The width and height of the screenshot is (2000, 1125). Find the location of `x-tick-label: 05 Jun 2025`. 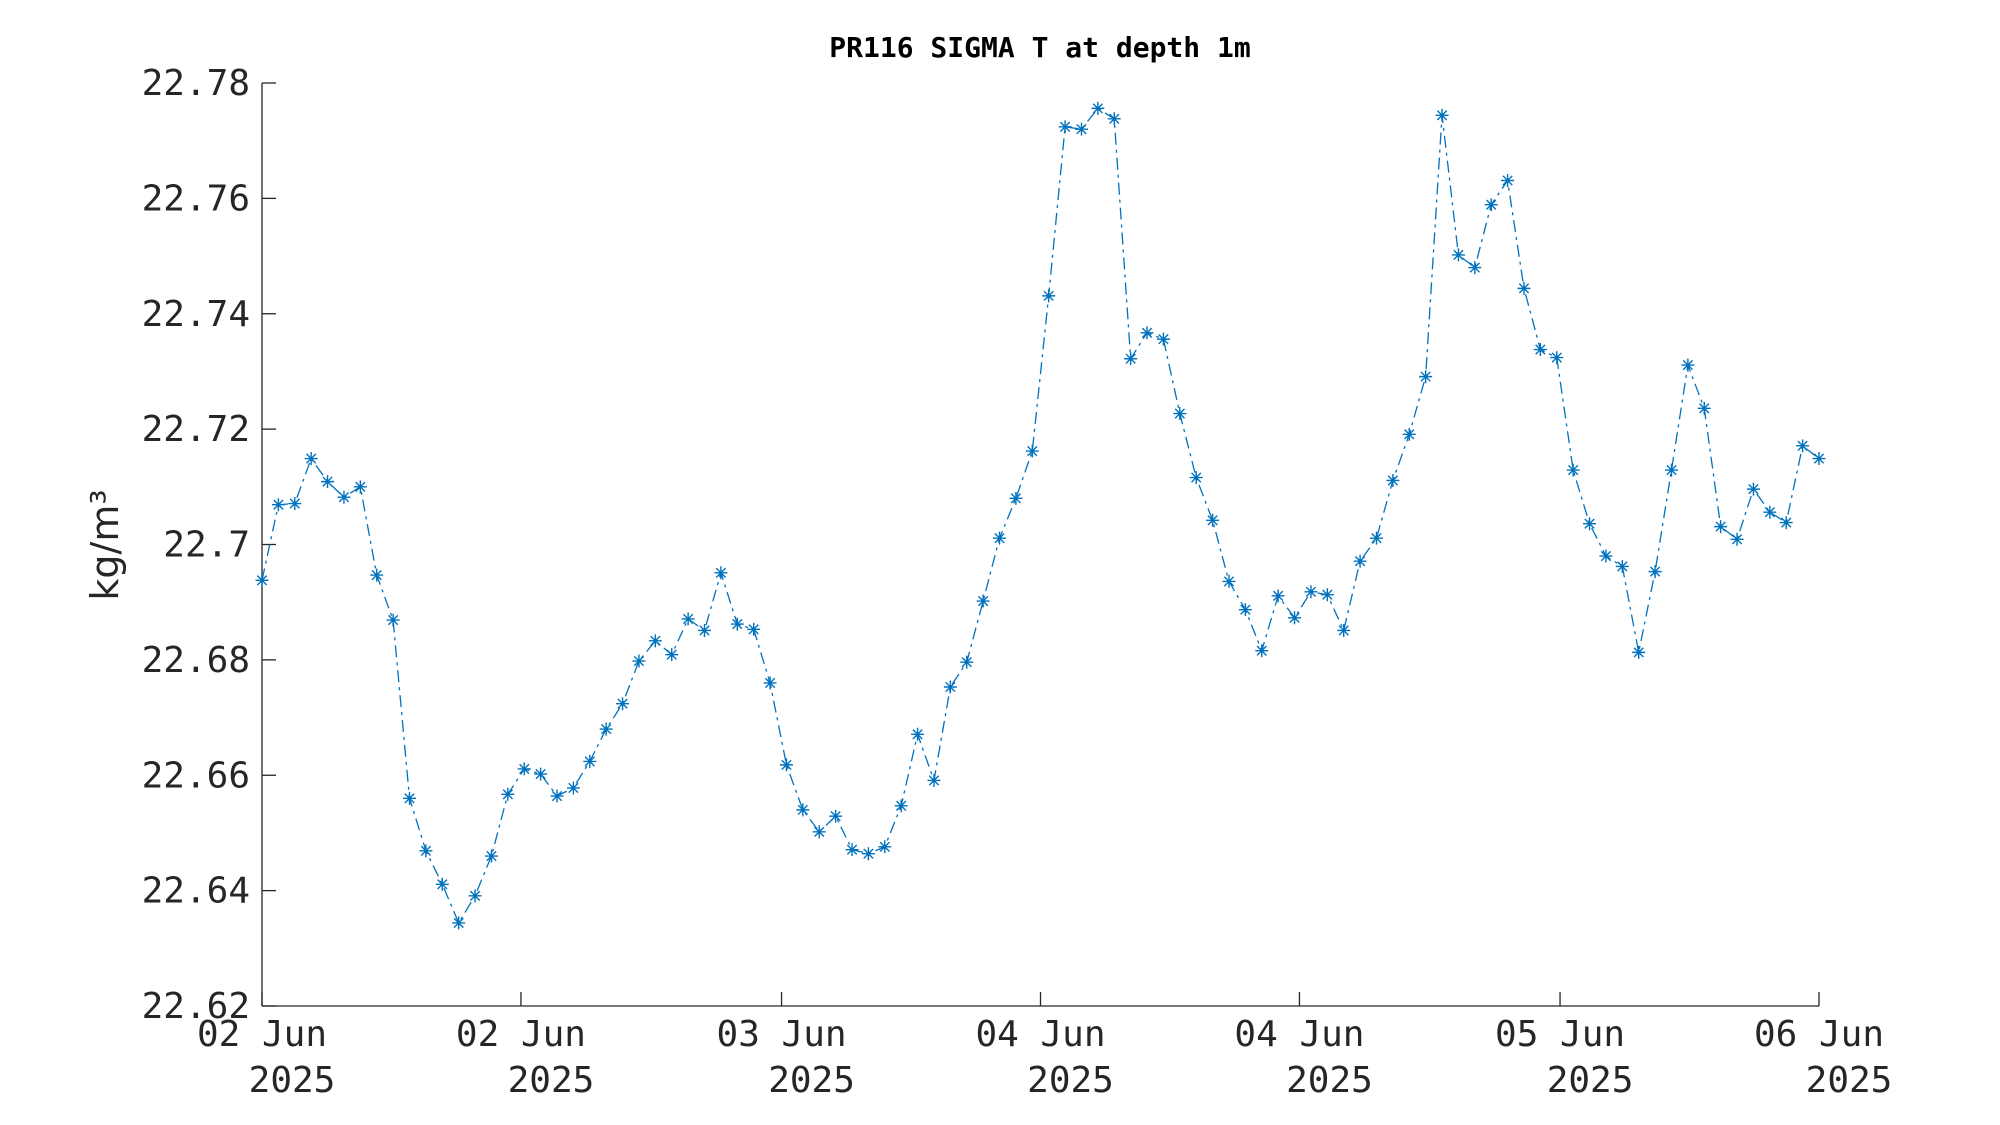

x-tick-label: 05 Jun 2025 is located at coordinates (1564, 1057).